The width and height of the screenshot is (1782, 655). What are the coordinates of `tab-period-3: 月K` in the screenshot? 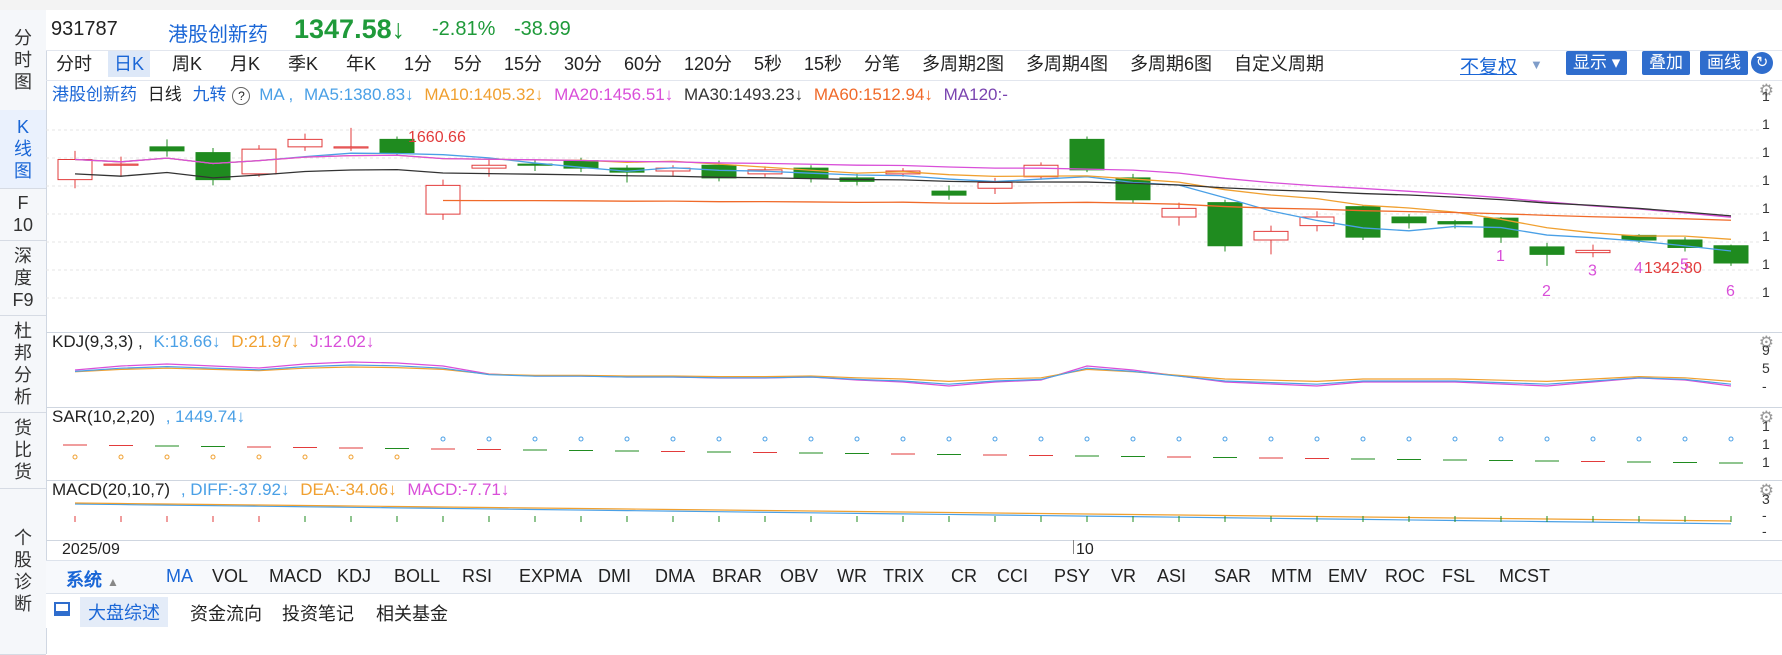 It's located at (245, 64).